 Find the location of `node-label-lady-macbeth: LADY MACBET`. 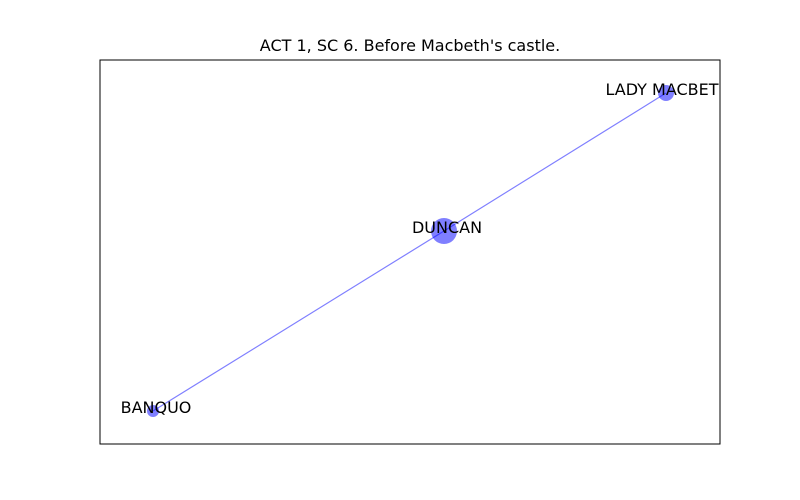

node-label-lady-macbeth: LADY MACBET is located at coordinates (661, 89).